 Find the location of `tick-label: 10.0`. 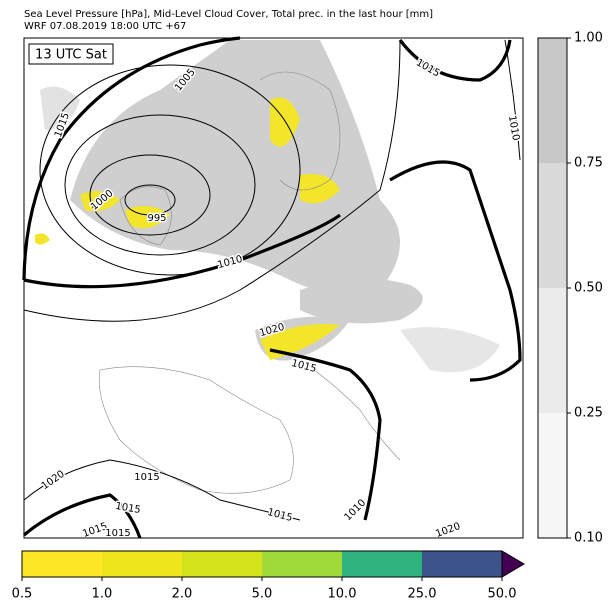

tick-label: 10.0 is located at coordinates (342, 594).